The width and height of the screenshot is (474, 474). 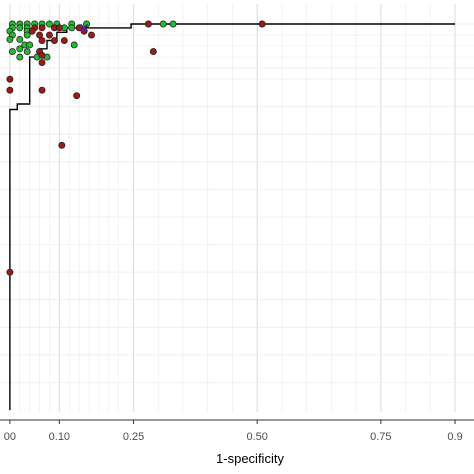 I want to click on x-tick-label: 0.25, so click(x=133, y=437).